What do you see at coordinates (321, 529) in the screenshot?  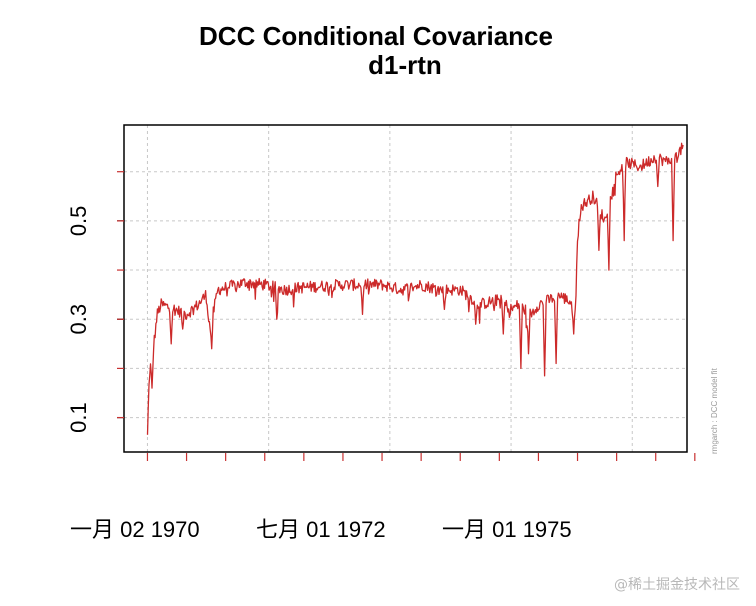 I see `x-tick-label: 七月 01 1972` at bounding box center [321, 529].